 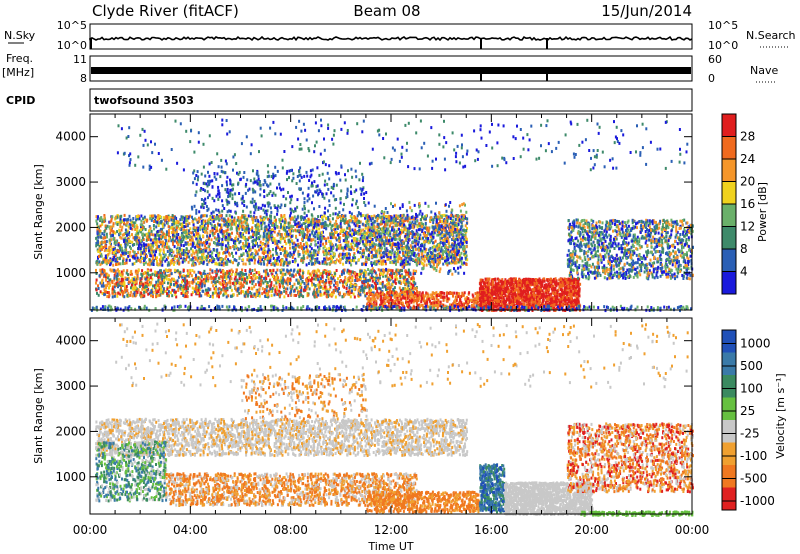 I want to click on nave-ybottom: 0, so click(x=711, y=78).